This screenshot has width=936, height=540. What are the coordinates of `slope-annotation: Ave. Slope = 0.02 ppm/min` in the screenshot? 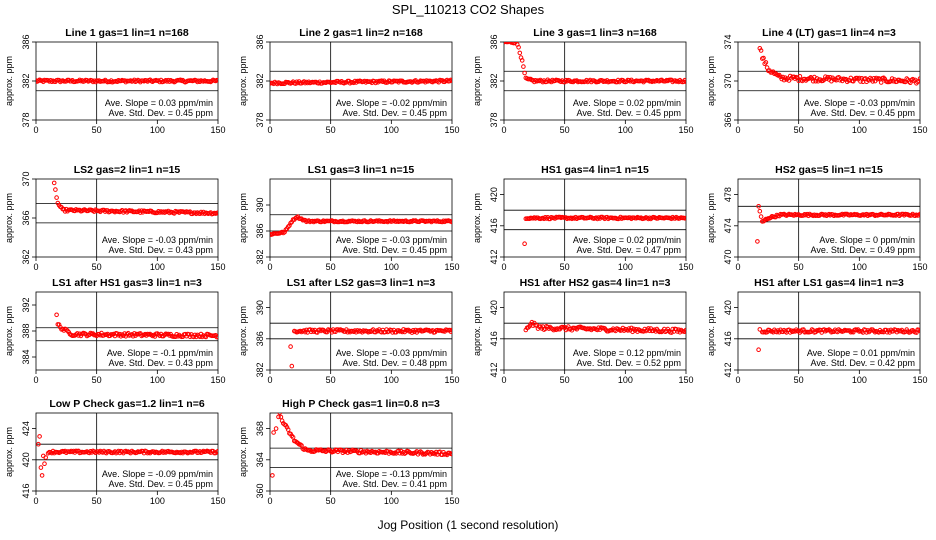 It's located at (627, 103).